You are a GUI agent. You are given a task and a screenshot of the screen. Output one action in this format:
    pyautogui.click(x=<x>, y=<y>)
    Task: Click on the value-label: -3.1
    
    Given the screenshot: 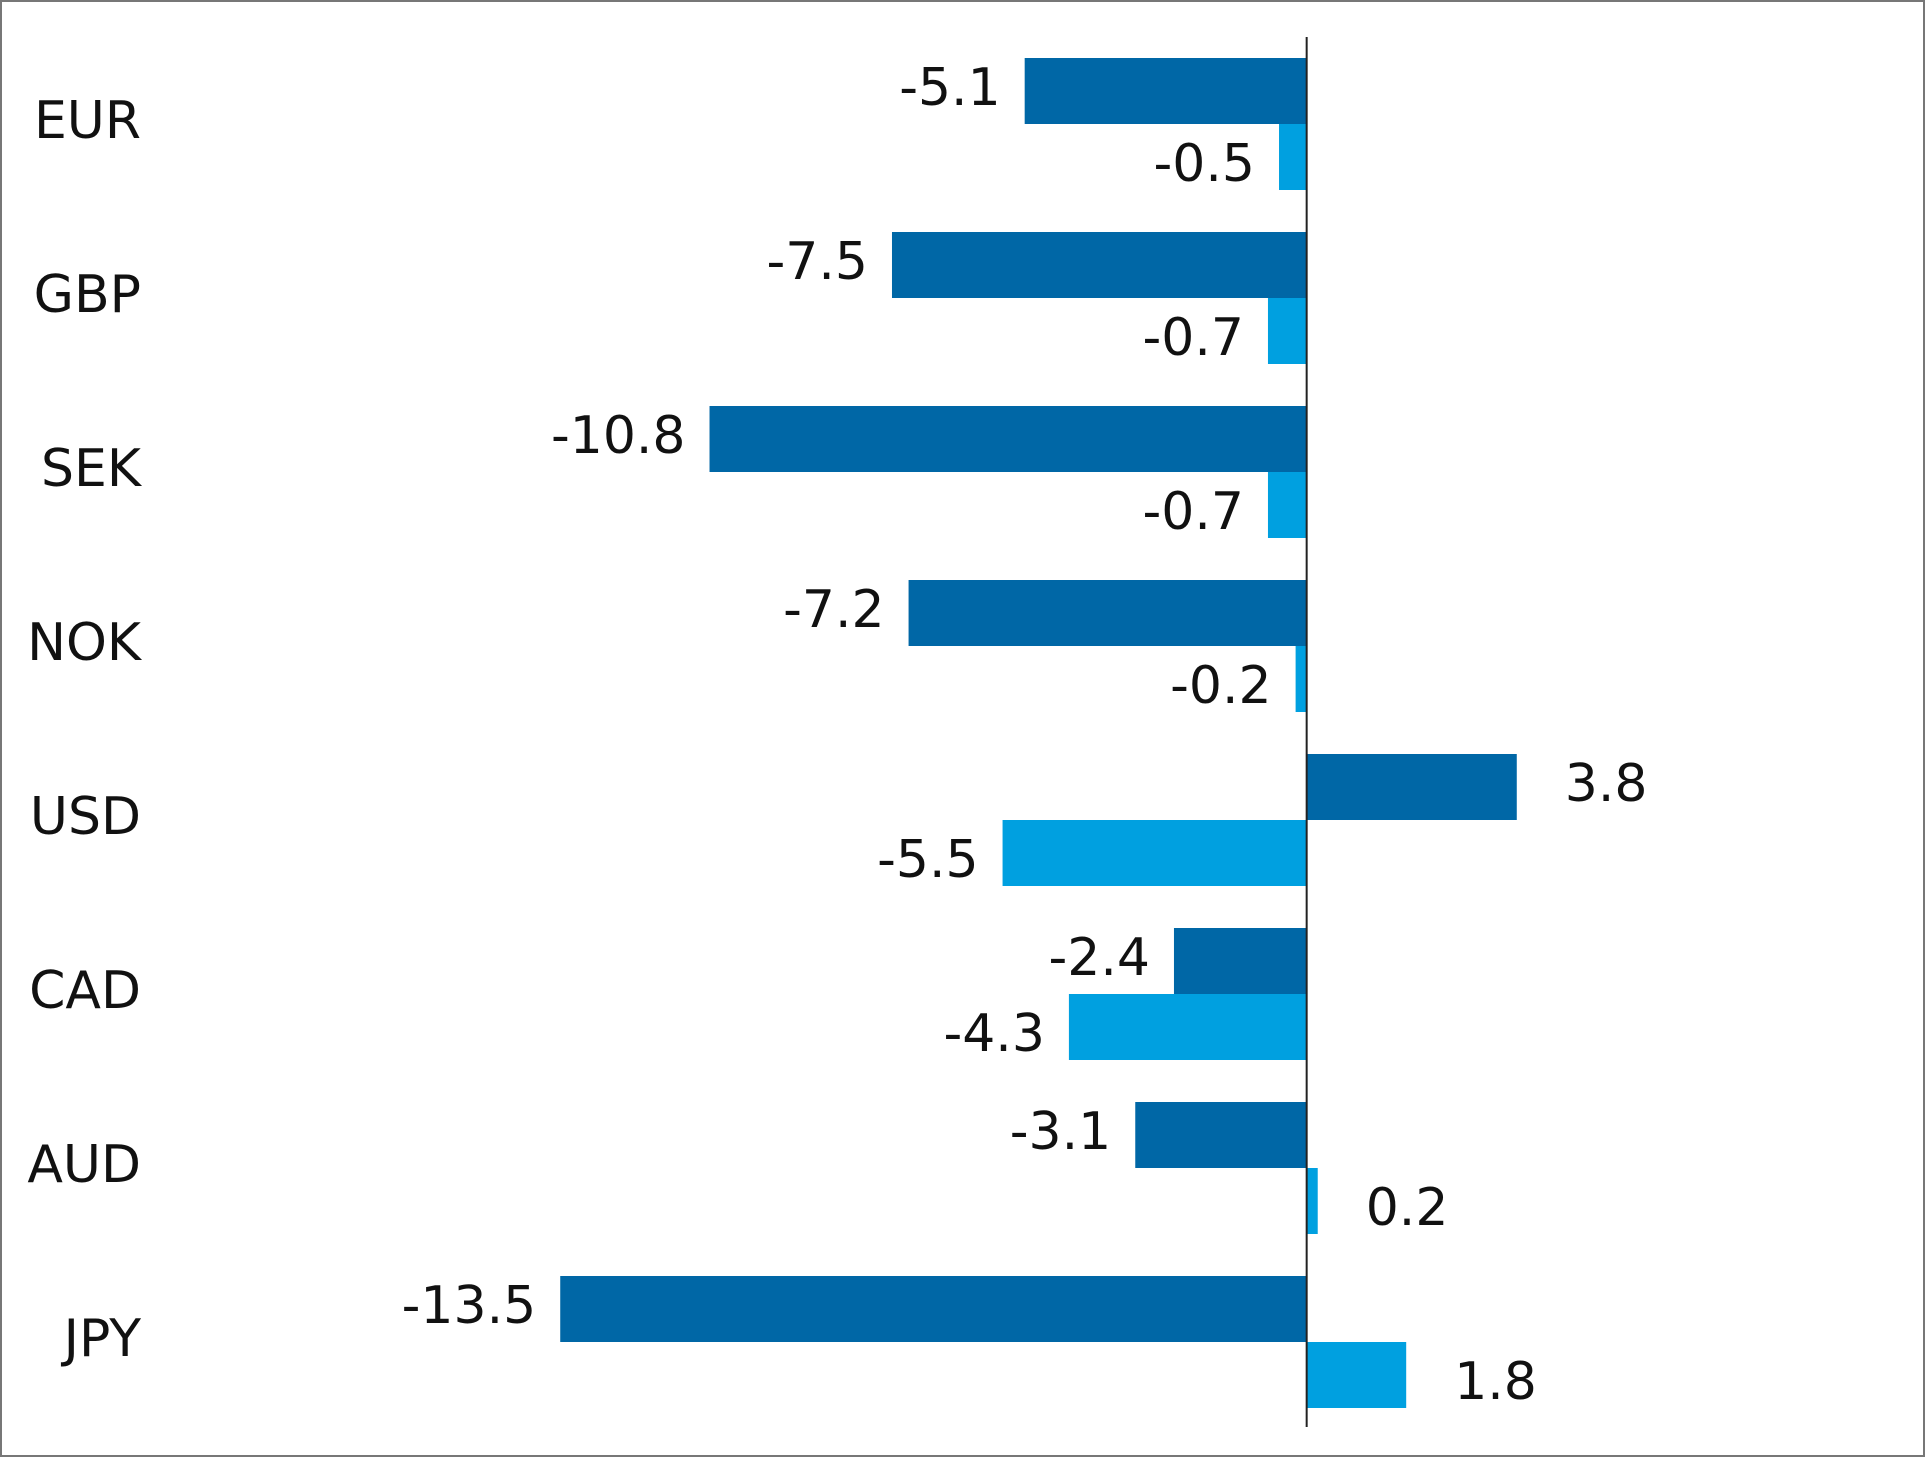 What is the action you would take?
    pyautogui.click(x=1060, y=1132)
    